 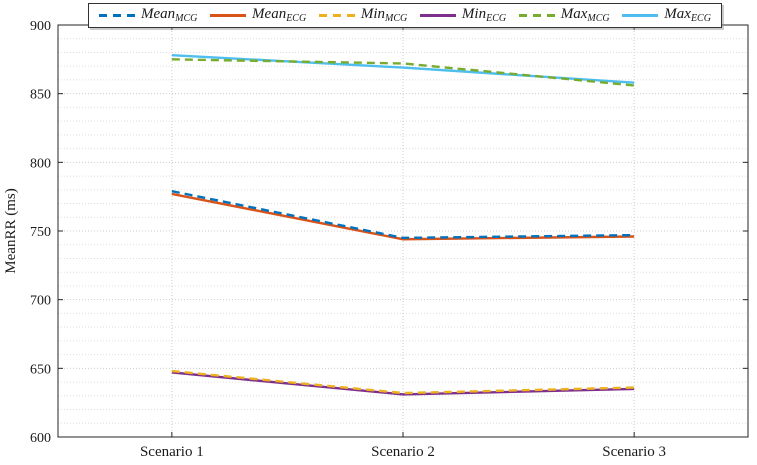 I want to click on y-tick-label: 700, so click(x=40, y=301).